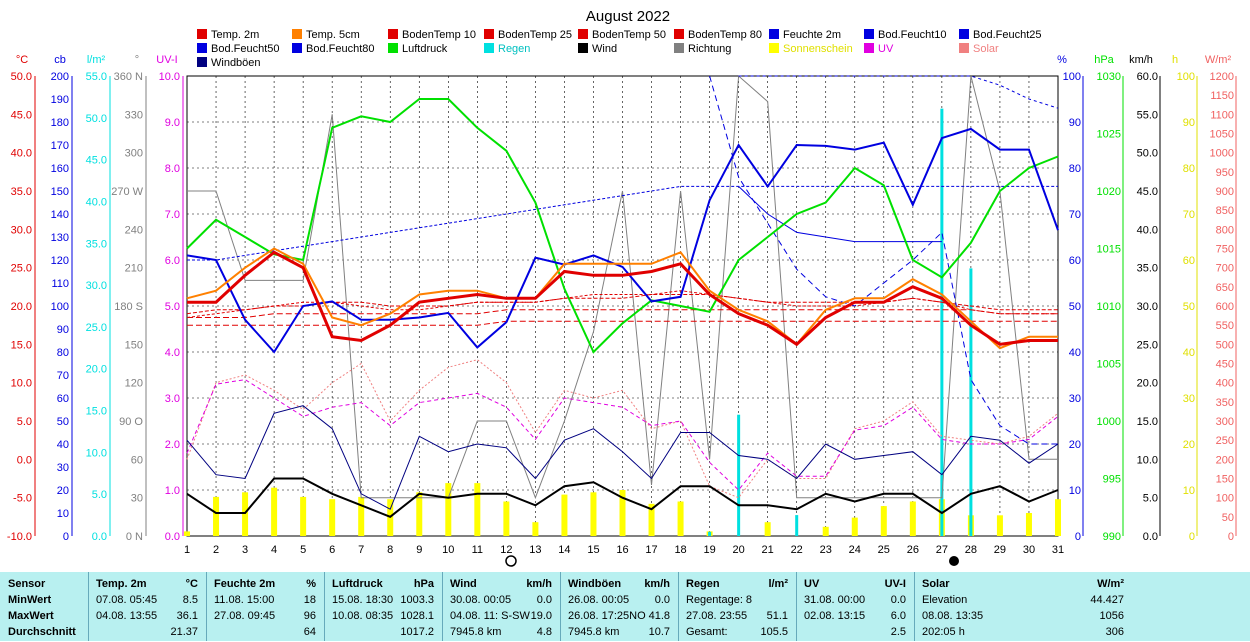 Image resolution: width=1250 pixels, height=642 pixels. What do you see at coordinates (1062, 60) in the screenshot?
I see `axis-unit-hum: %` at bounding box center [1062, 60].